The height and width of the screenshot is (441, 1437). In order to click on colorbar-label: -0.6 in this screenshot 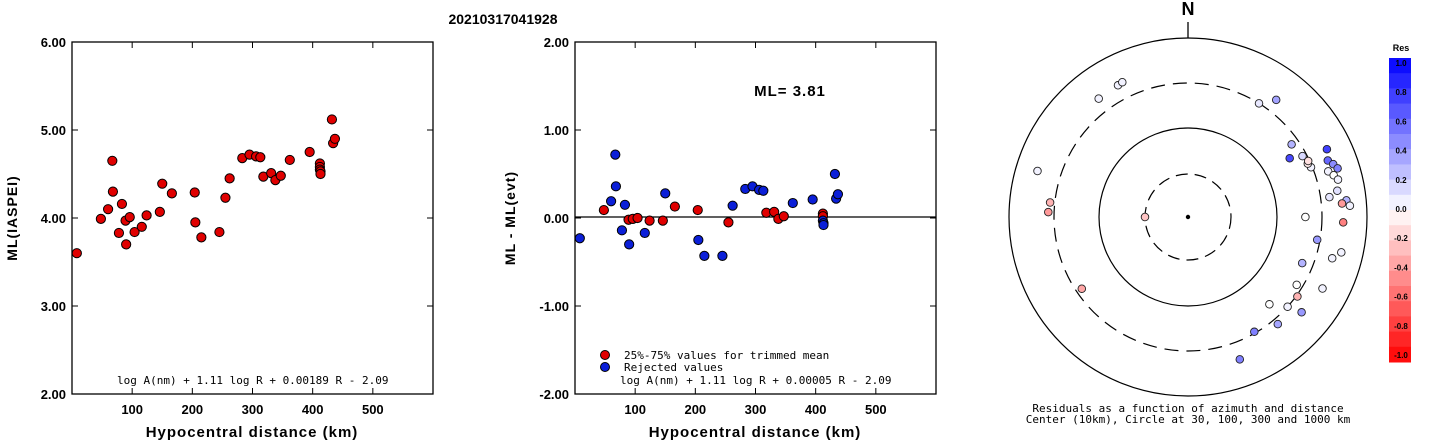, I will do `click(1401, 297)`.